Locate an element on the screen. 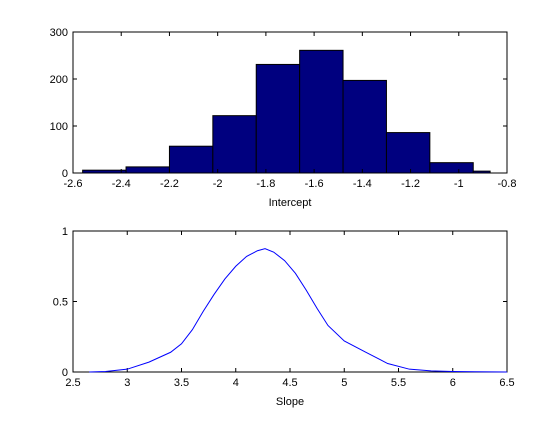  line-xlabel: Slope is located at coordinates (290, 402).